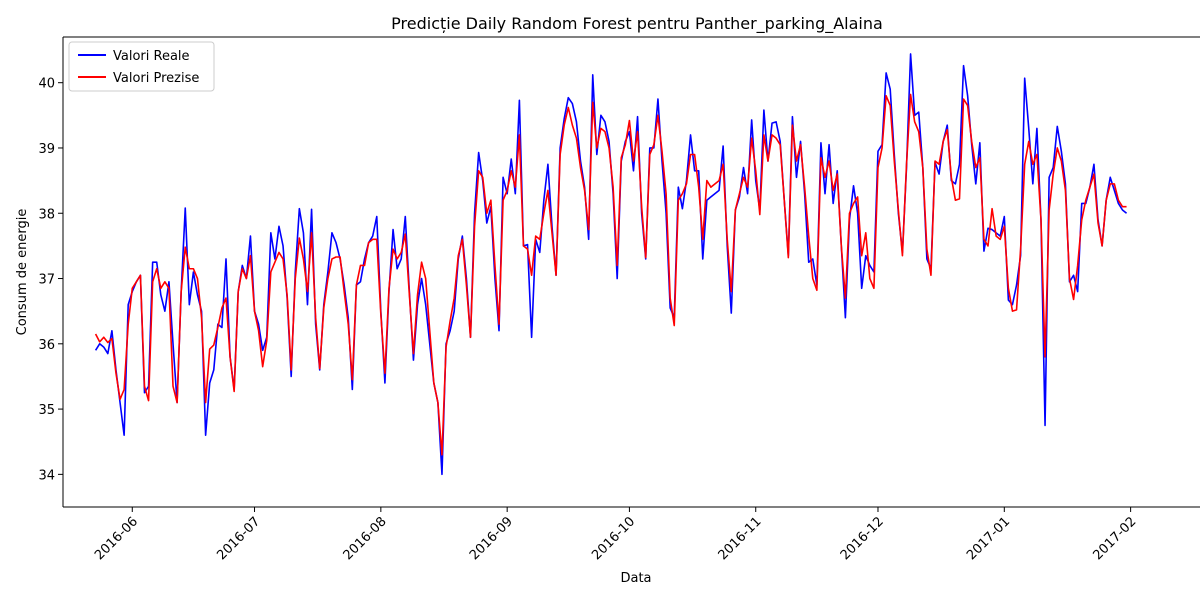  What do you see at coordinates (491, 538) in the screenshot?
I see `x-tick-label: 2016-09` at bounding box center [491, 538].